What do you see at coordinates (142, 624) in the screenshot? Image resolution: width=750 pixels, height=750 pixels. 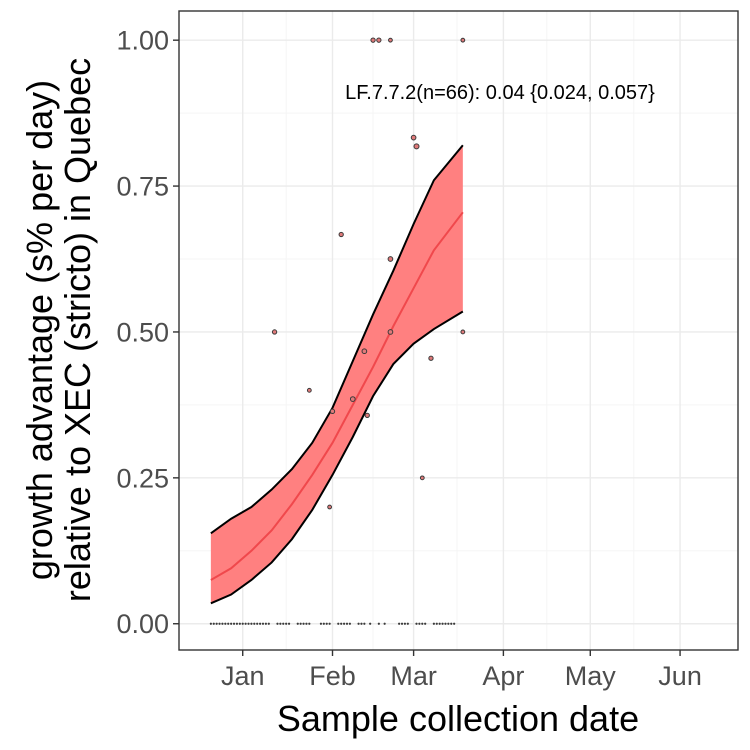 I see `y-tick-label: 0.00` at bounding box center [142, 624].